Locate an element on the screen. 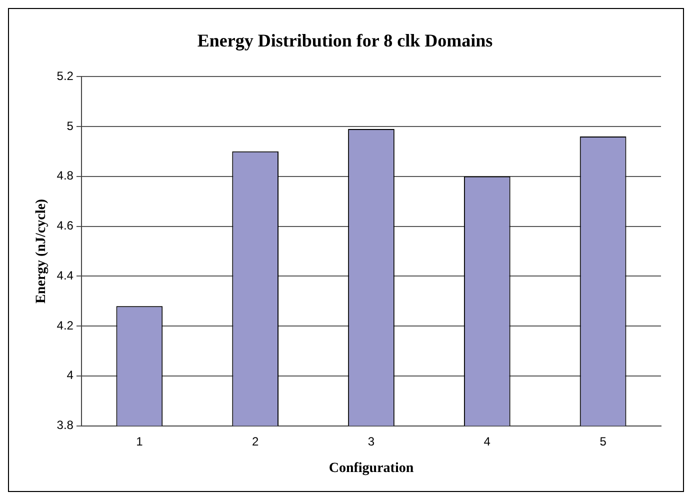 The height and width of the screenshot is (502, 694). y-tick-label: 4.2 is located at coordinates (65, 325).